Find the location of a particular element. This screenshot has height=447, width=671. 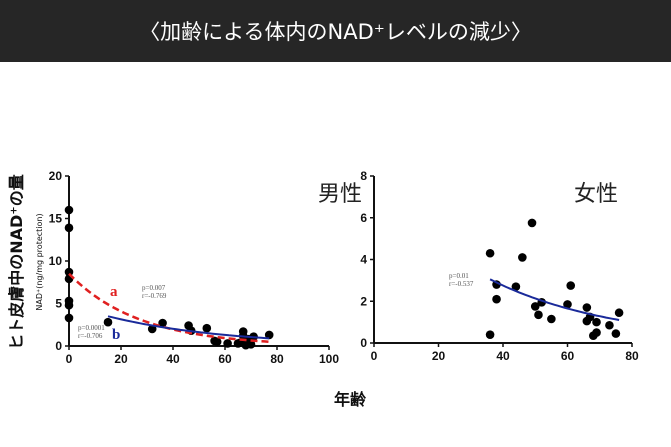

fit-label: b is located at coordinates (116, 335).